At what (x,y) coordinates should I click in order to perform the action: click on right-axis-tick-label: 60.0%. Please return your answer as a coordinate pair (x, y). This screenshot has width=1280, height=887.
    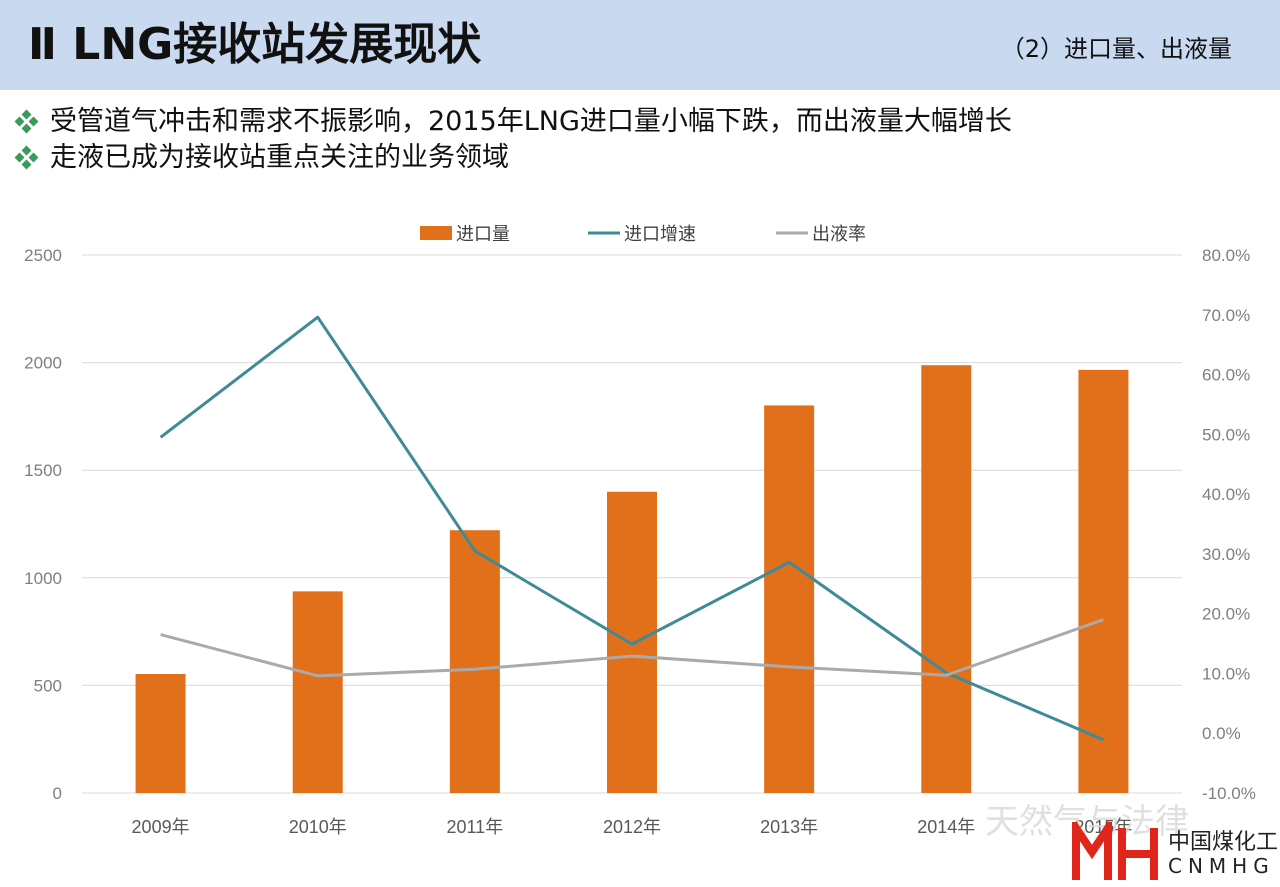
    Looking at the image, I should click on (1226, 375).